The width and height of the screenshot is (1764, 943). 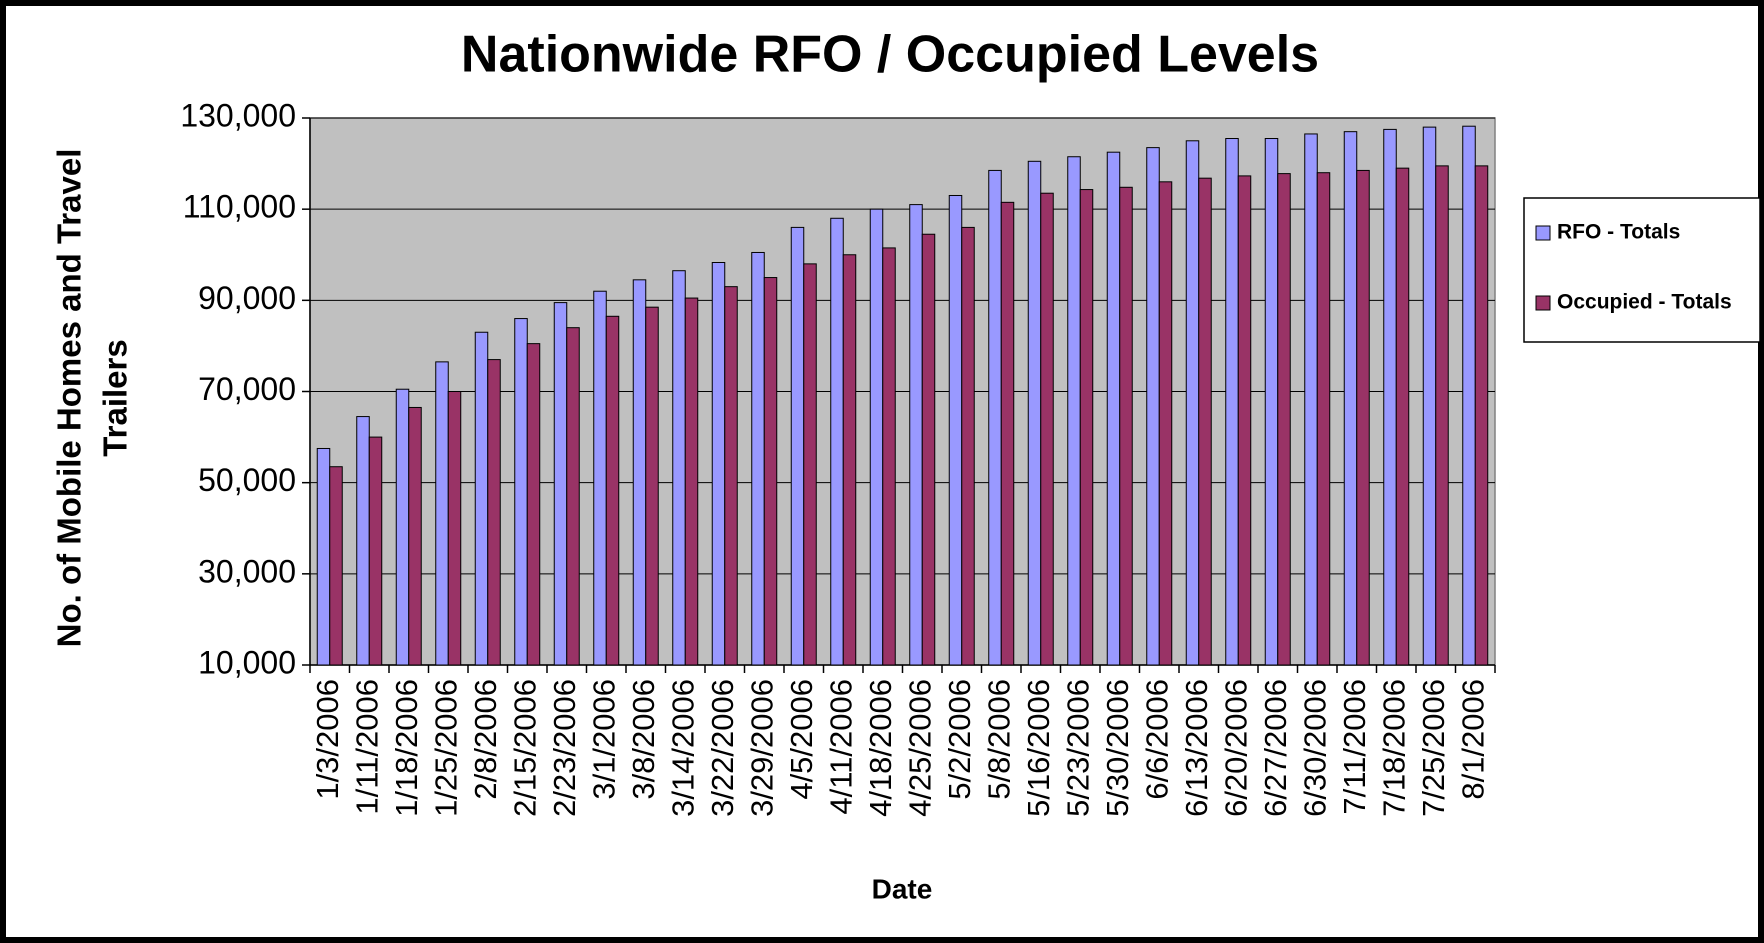 What do you see at coordinates (761, 748) in the screenshot?
I see `x-tick-label: 3/29/2006` at bounding box center [761, 748].